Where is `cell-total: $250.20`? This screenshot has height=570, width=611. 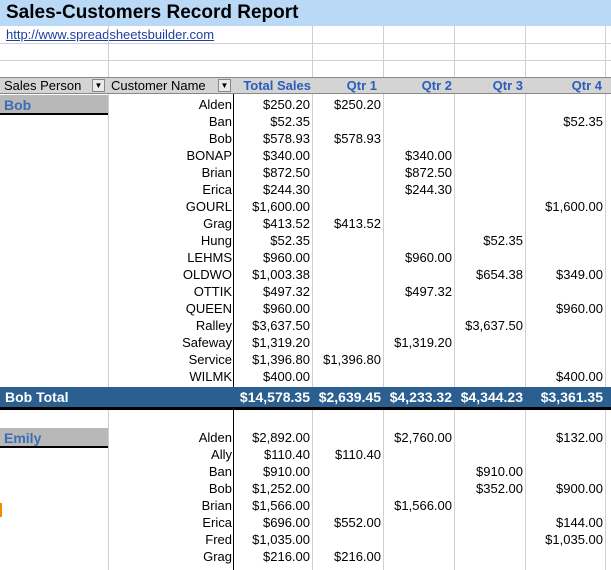 cell-total: $250.20 is located at coordinates (286, 104).